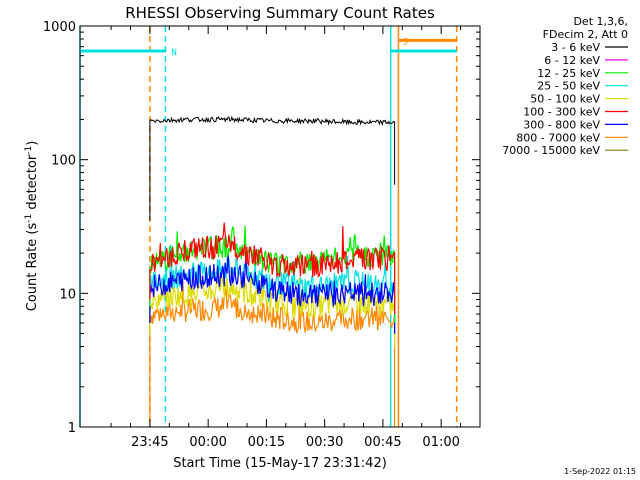  I want to click on y-axis-label-prefix: Count Rate (s, so click(32, 267).